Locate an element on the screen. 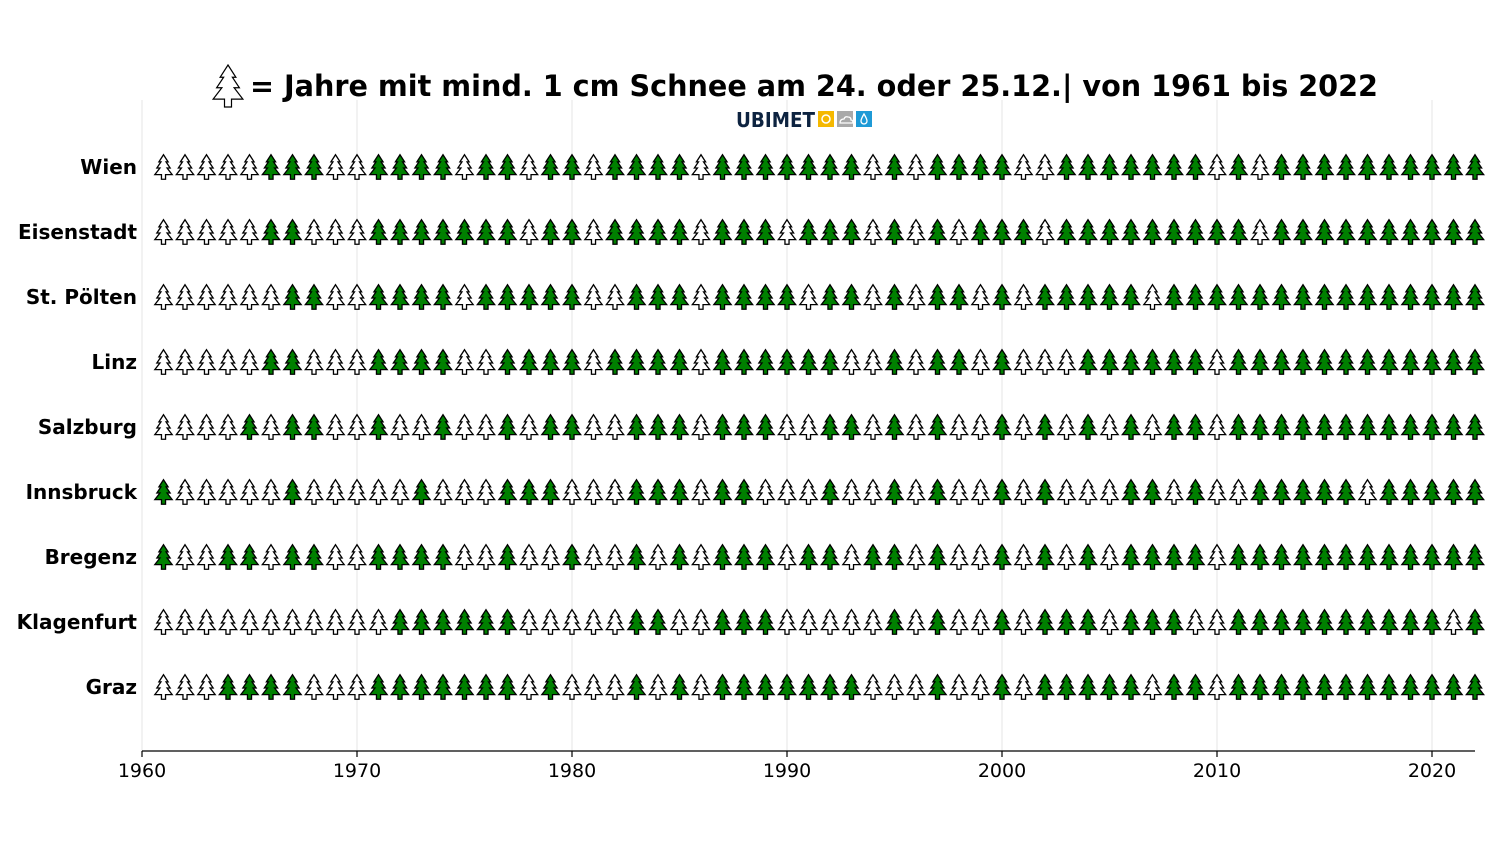 This screenshot has height=849, width=1500. x-tick-label: 1990 is located at coordinates (787, 771).